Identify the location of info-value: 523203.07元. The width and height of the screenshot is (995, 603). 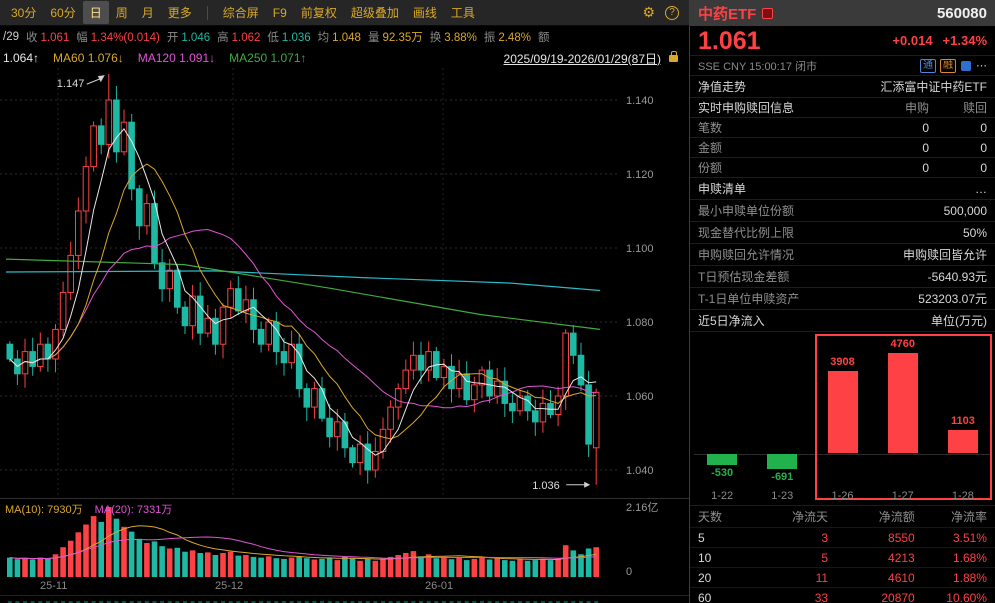
(952, 299).